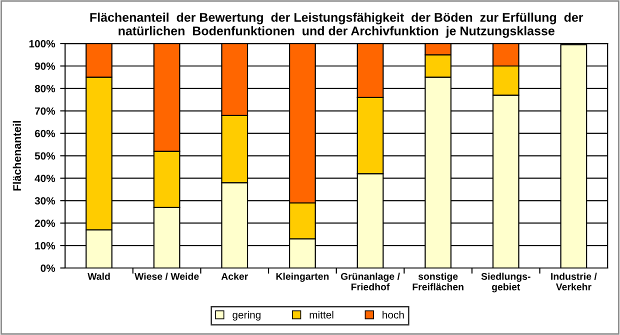 The width and height of the screenshot is (620, 335). I want to click on y-axis-title: Flächenanteil, so click(16, 156).